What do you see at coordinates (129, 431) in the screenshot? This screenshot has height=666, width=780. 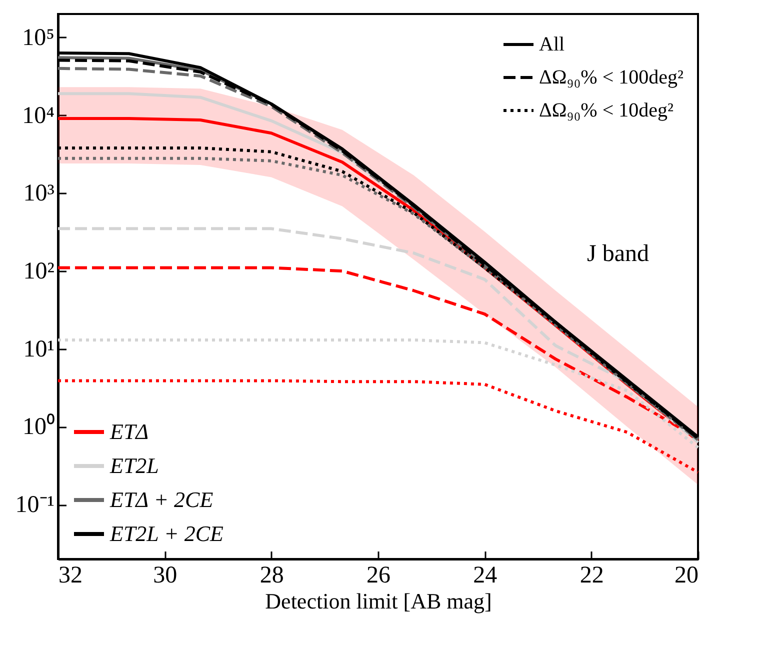 I see `legend-label: ETΔ` at bounding box center [129, 431].